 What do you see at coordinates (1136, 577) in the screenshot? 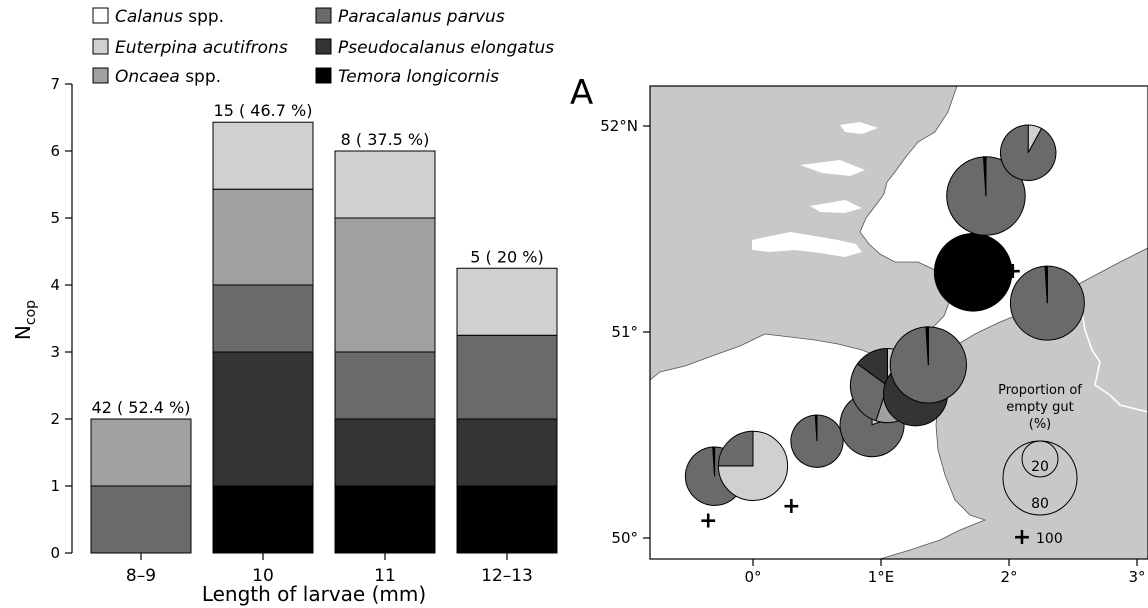
I see `map-x-tick-label: 3°` at bounding box center [1136, 577].